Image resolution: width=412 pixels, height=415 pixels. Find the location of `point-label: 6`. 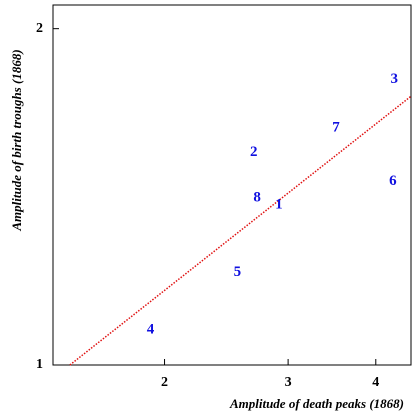

point-label: 6 is located at coordinates (393, 181).